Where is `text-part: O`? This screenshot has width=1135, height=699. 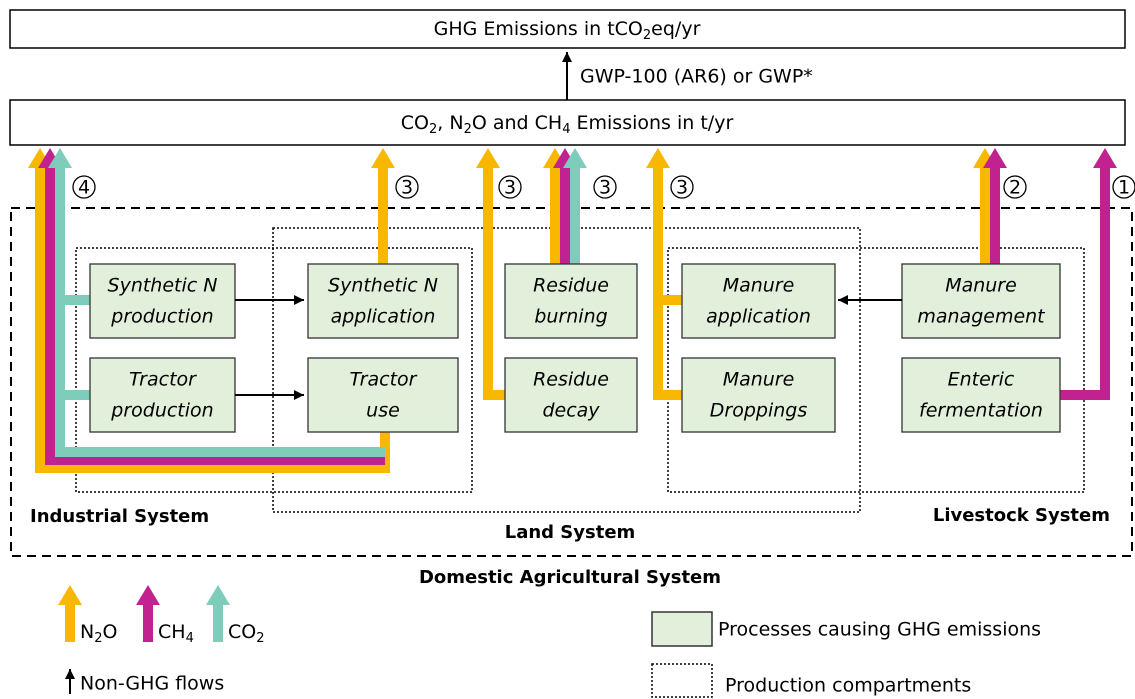 text-part: O is located at coordinates (110, 632).